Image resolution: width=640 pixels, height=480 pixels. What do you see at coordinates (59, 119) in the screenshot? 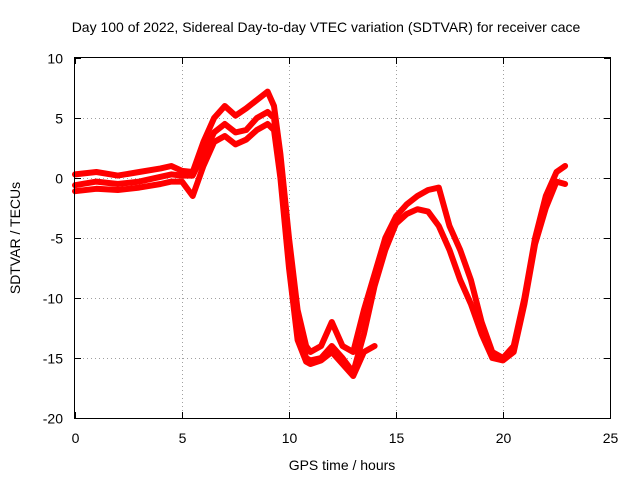
I see `y-tick-label: 5` at bounding box center [59, 119].